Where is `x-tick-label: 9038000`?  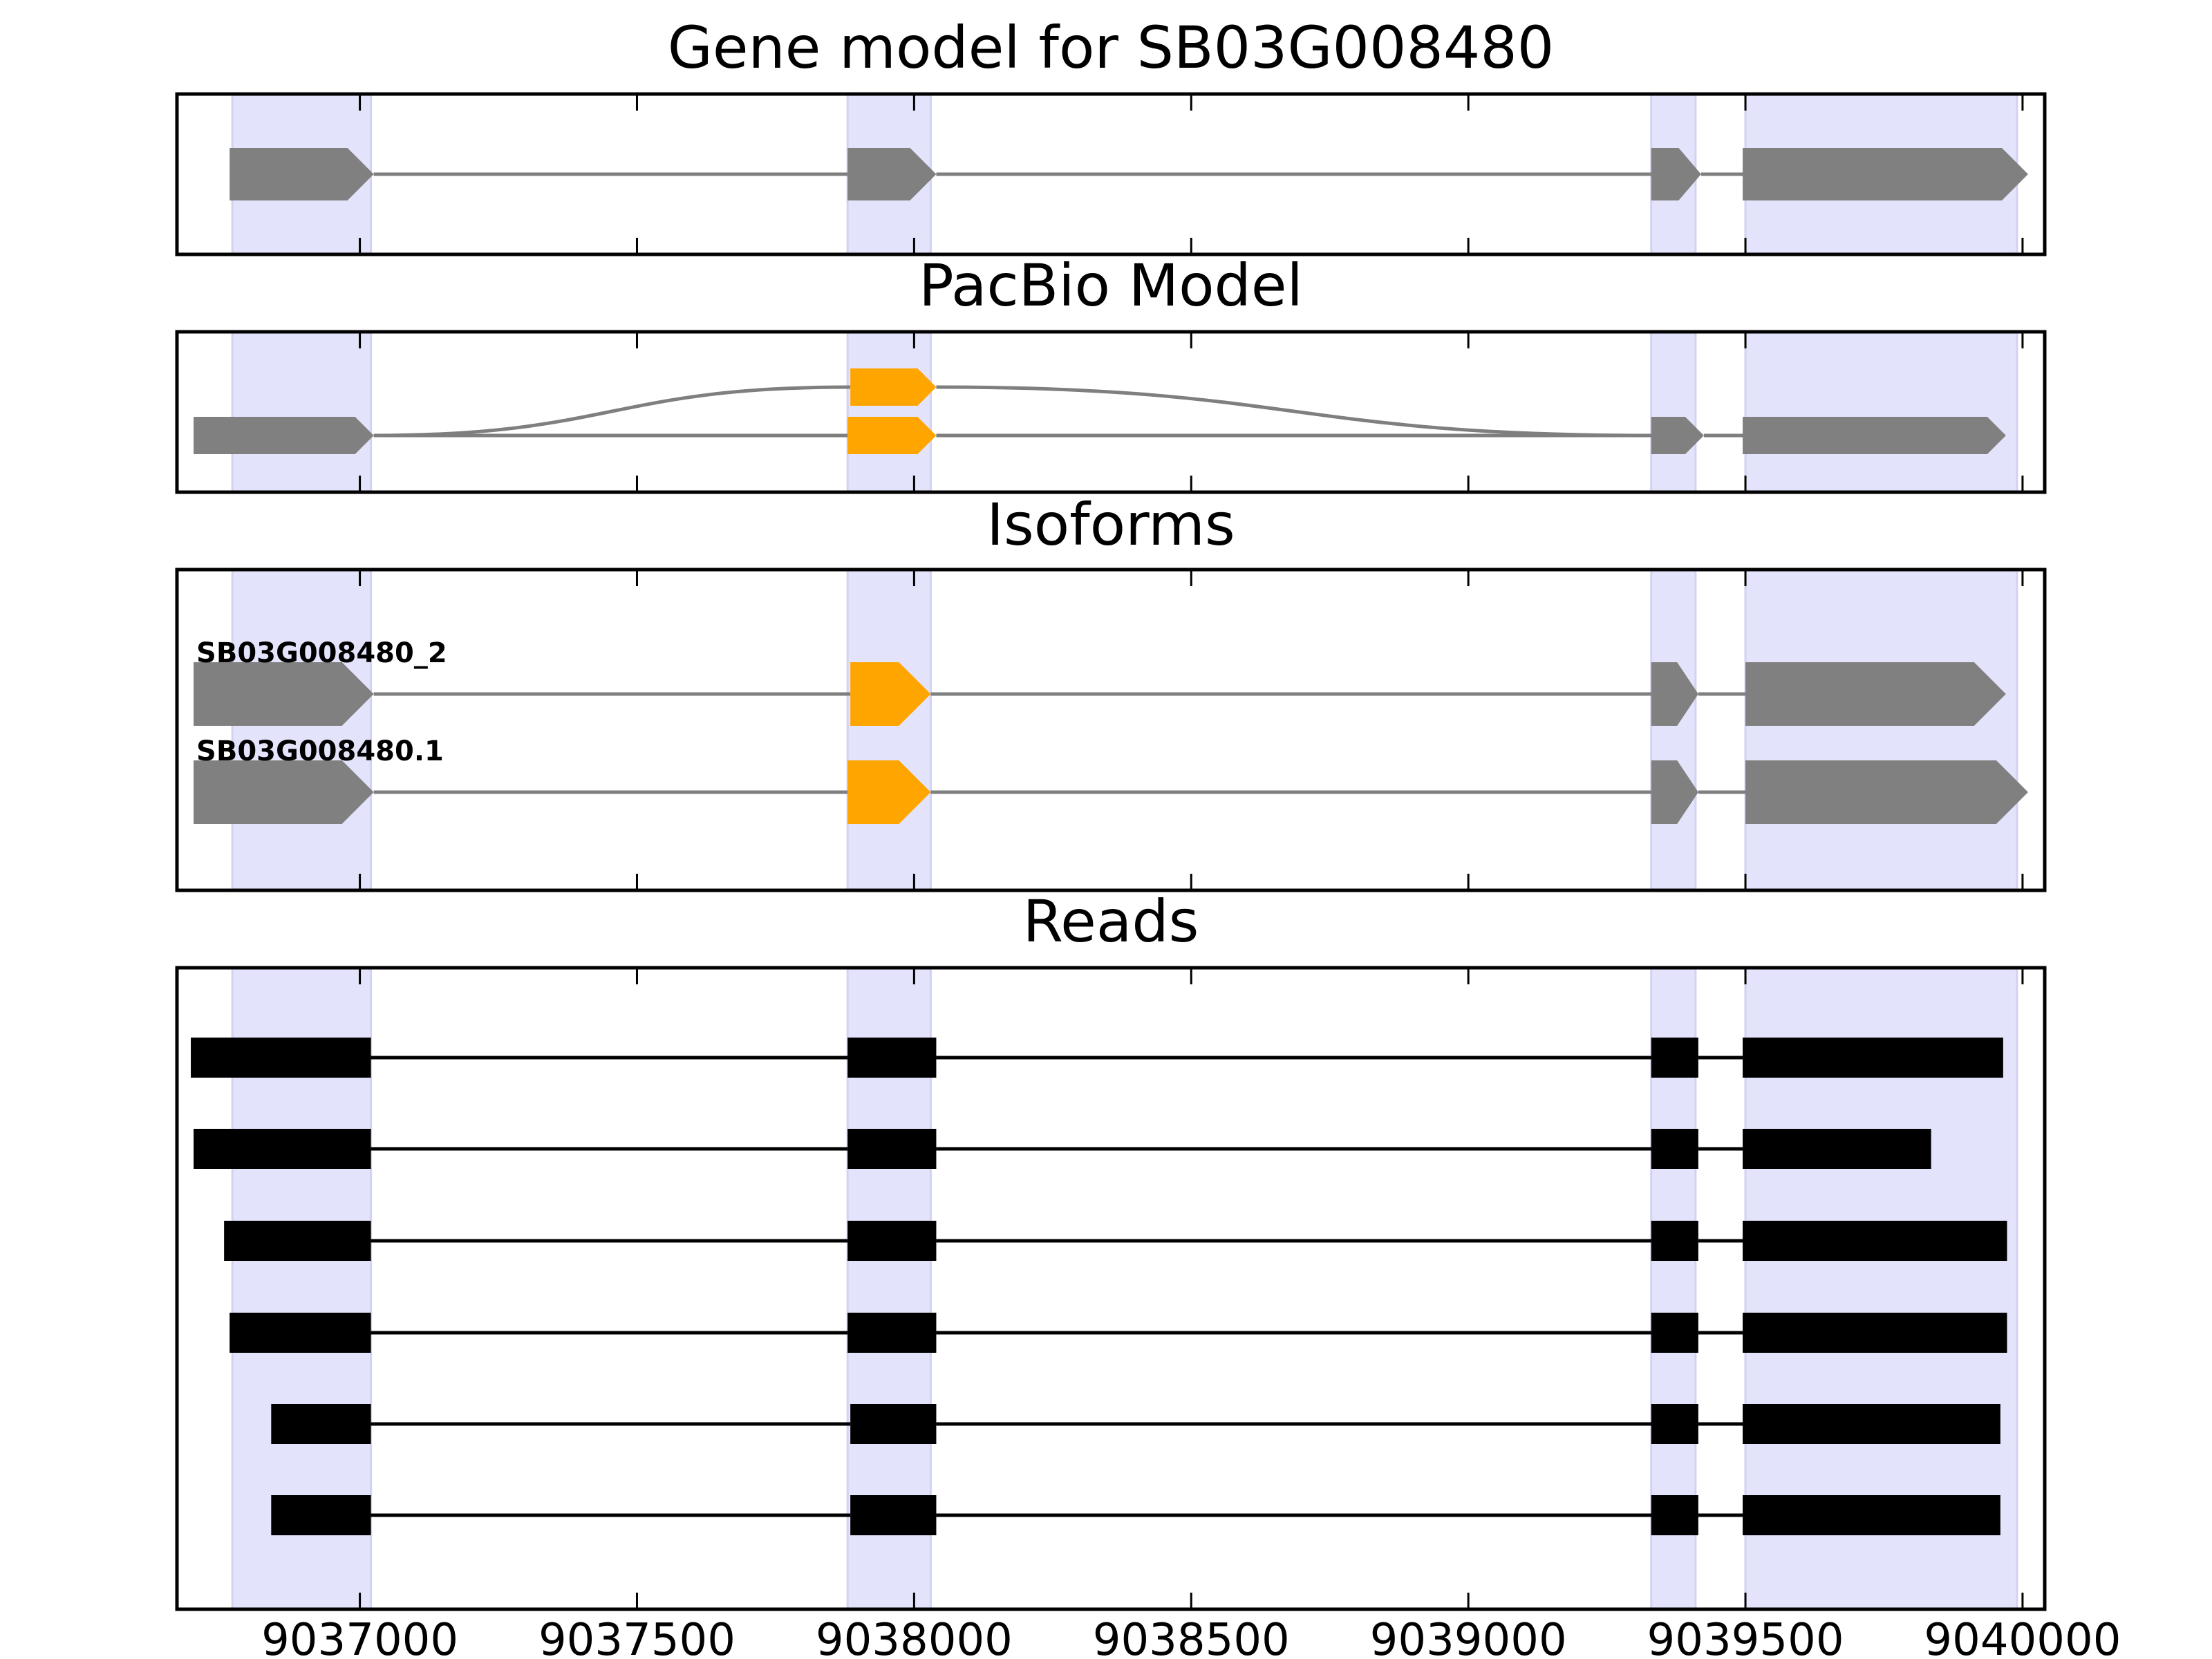 x-tick-label: 9038000 is located at coordinates (915, 1637).